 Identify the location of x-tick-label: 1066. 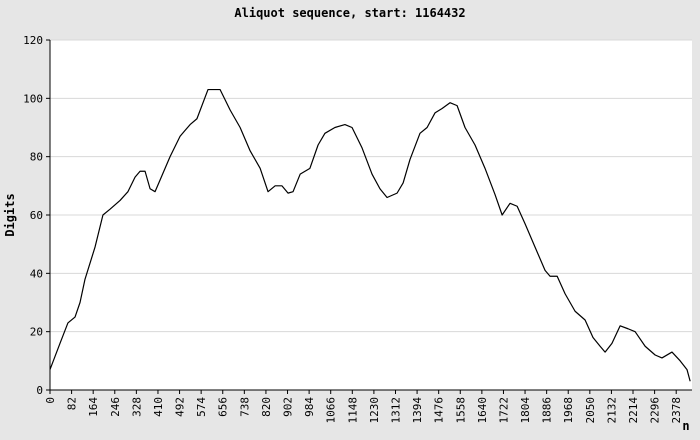
(331, 410).